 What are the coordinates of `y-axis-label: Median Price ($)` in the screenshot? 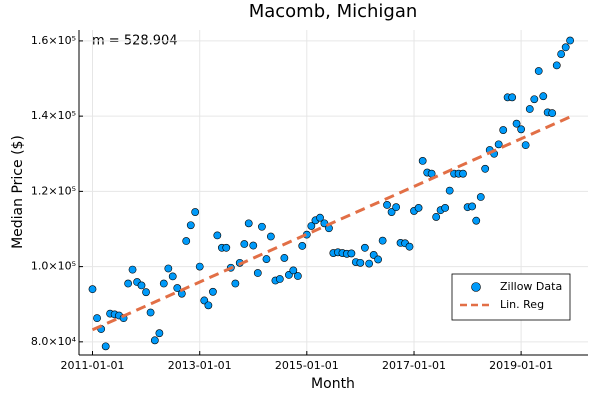 It's located at (18, 192).